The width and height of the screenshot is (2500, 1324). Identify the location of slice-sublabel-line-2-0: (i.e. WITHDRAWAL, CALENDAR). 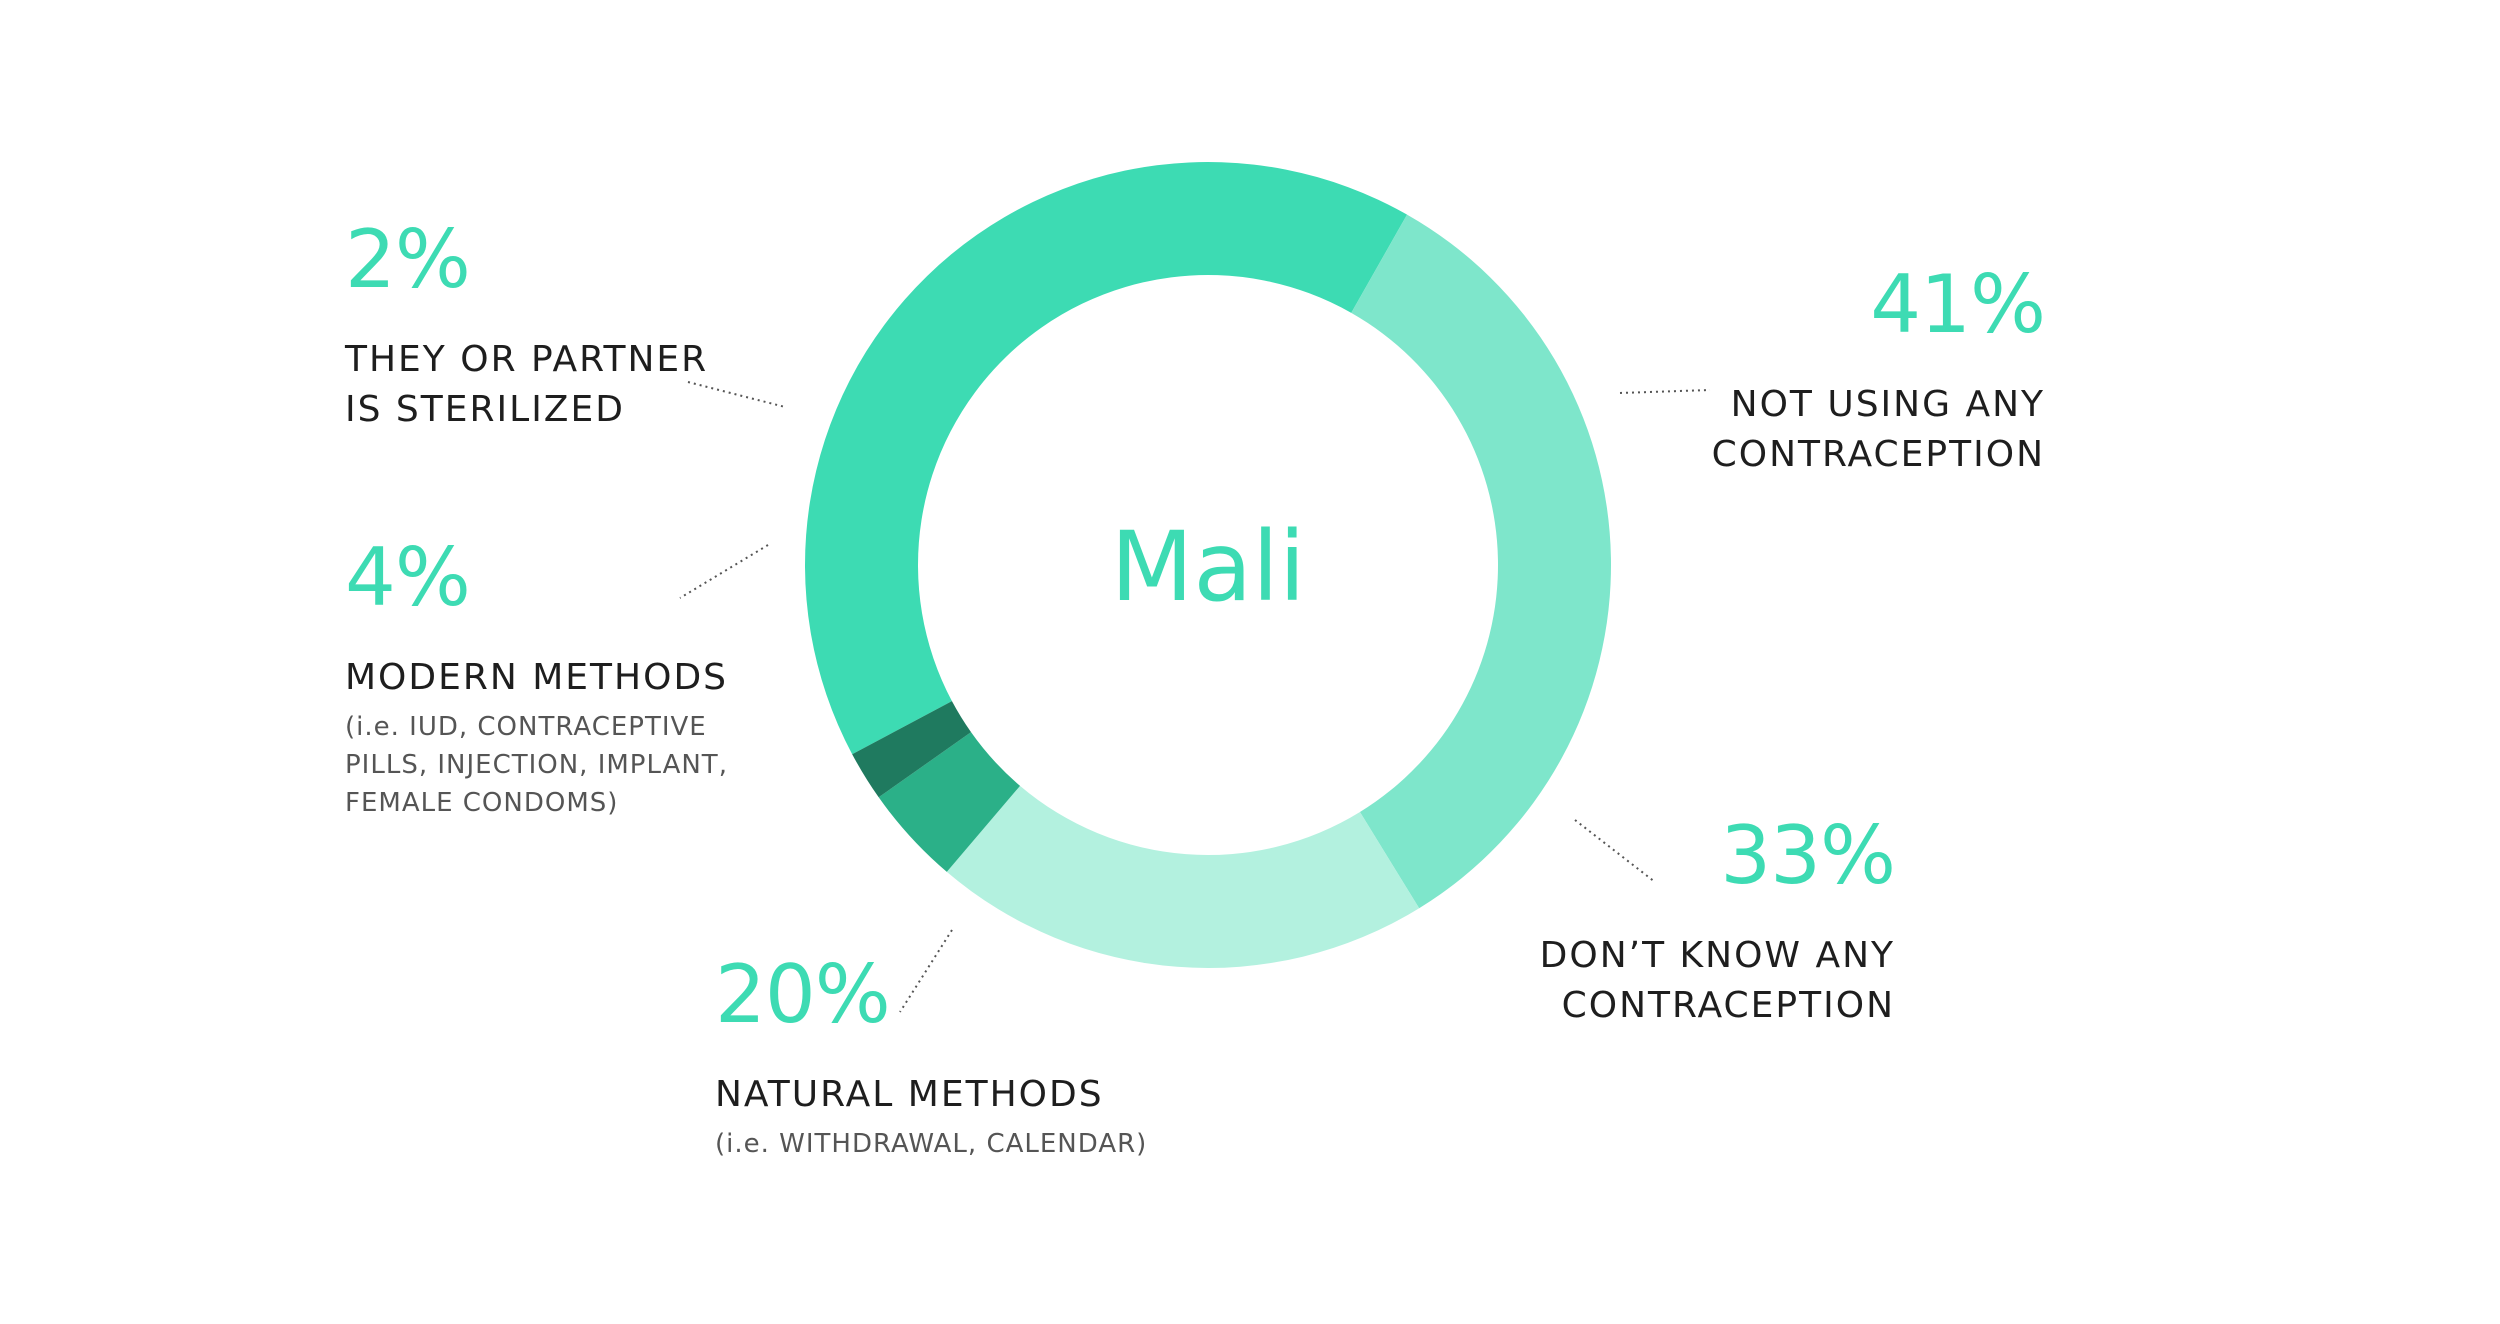
(931, 1144).